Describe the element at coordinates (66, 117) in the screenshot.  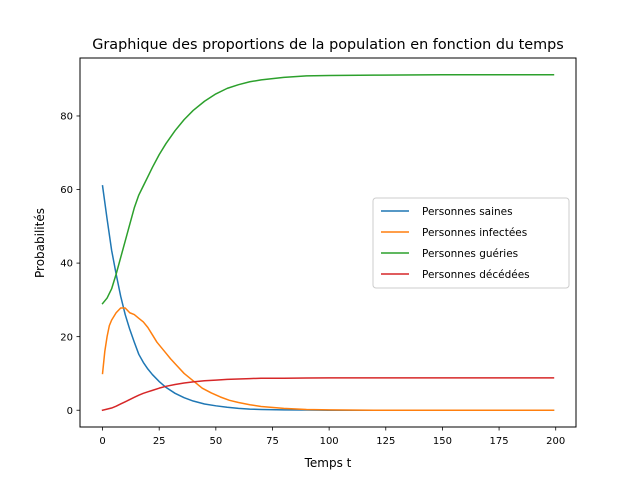
I see `y-tick-label: 80` at that location.